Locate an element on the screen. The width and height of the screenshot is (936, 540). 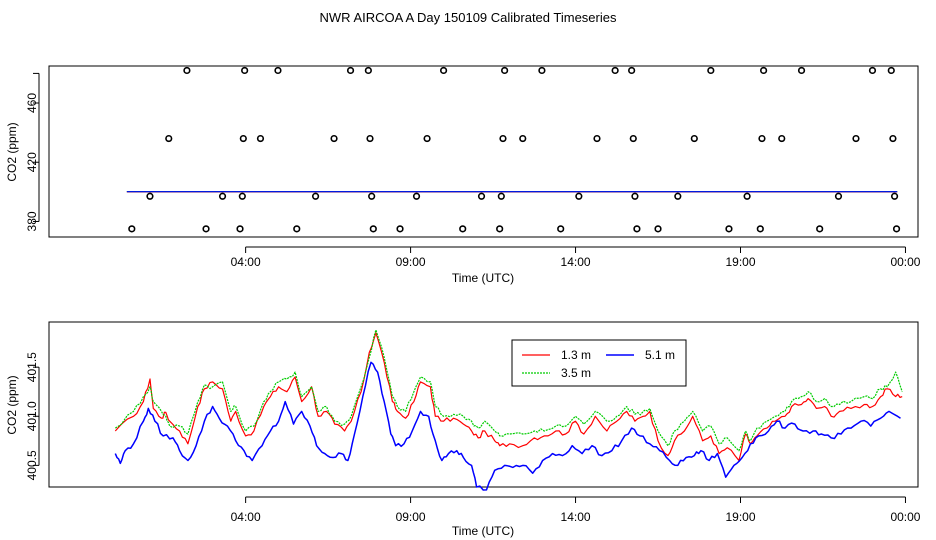
top-x-axis: 04:00 09:00 14:00 19:00 00:00 is located at coordinates (576, 257).